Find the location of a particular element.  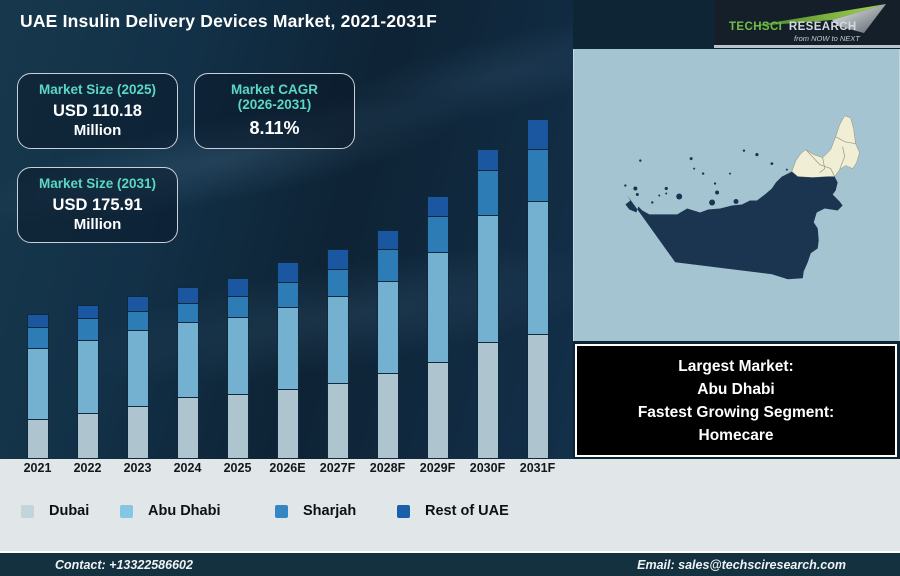

stat-box-market-cagr: Market CAGR (2026-2031) 8.11% is located at coordinates (274, 111).